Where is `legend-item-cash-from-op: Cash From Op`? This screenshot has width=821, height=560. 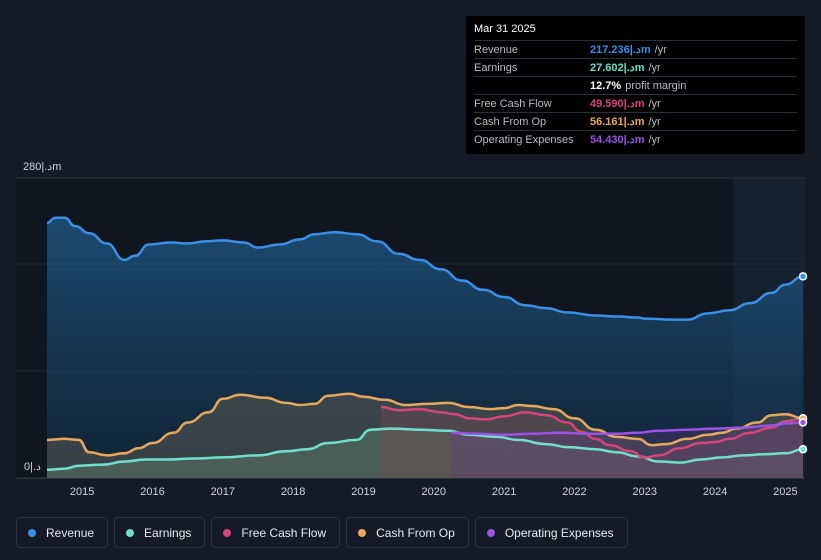
legend-item-cash-from-op: Cash From Op is located at coordinates (407, 532).